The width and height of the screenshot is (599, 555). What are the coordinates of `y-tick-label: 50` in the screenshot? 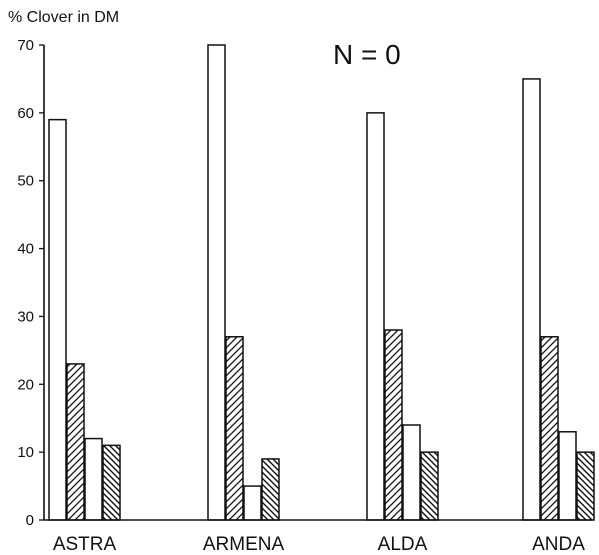 It's located at (25, 181).